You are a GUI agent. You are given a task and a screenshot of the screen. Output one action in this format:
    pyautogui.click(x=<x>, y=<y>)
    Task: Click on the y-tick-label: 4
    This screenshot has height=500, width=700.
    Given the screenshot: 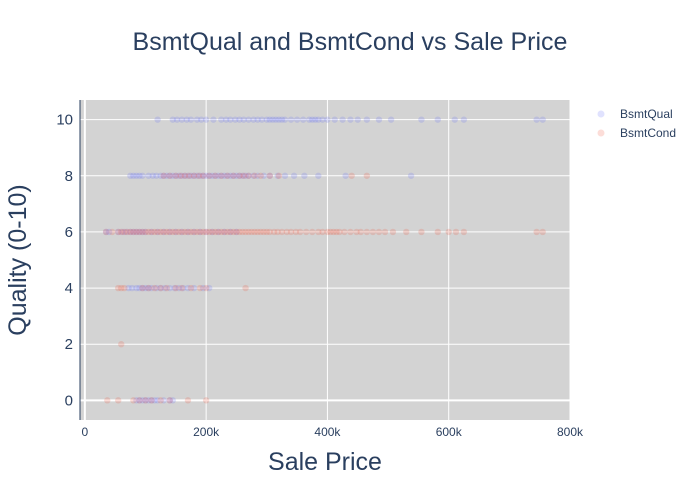 What is the action you would take?
    pyautogui.click(x=69, y=288)
    